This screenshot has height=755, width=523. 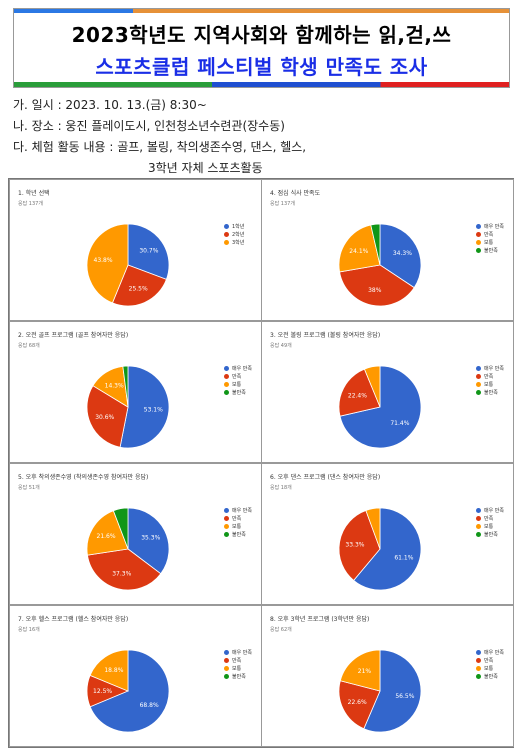 I want to click on pie-slice-label: 25.5%, so click(x=138, y=288).